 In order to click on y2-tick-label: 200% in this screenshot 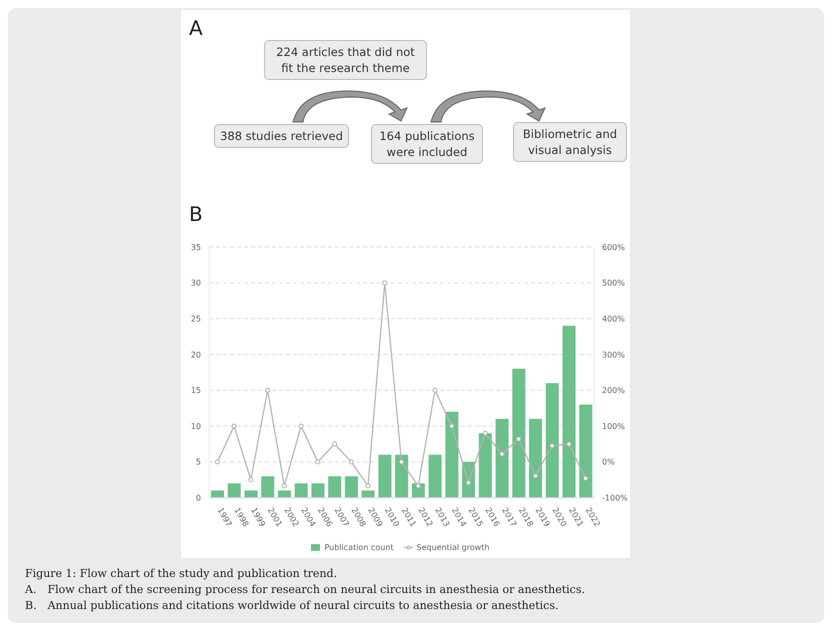, I will do `click(614, 391)`.